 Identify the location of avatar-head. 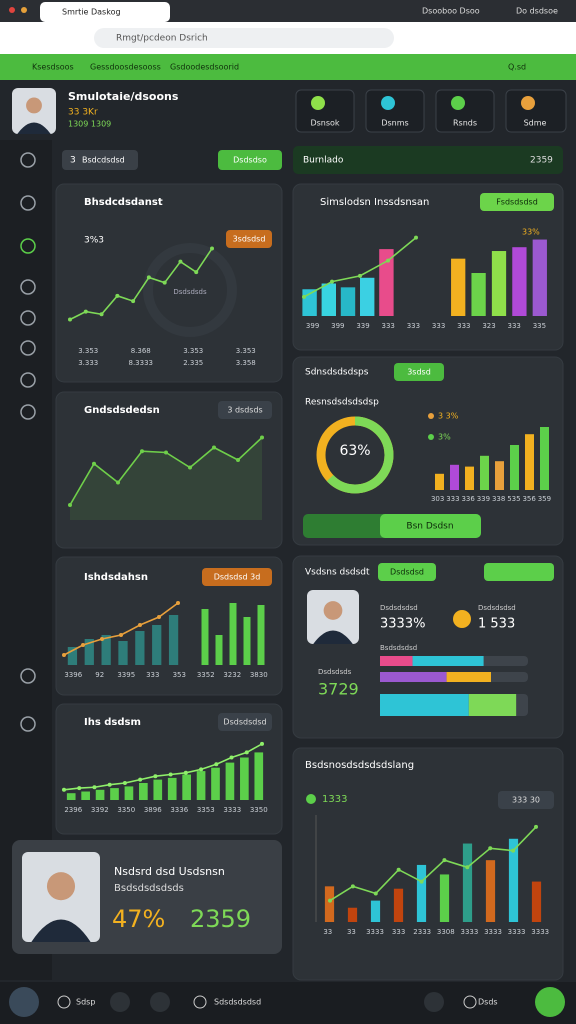
(333, 610).